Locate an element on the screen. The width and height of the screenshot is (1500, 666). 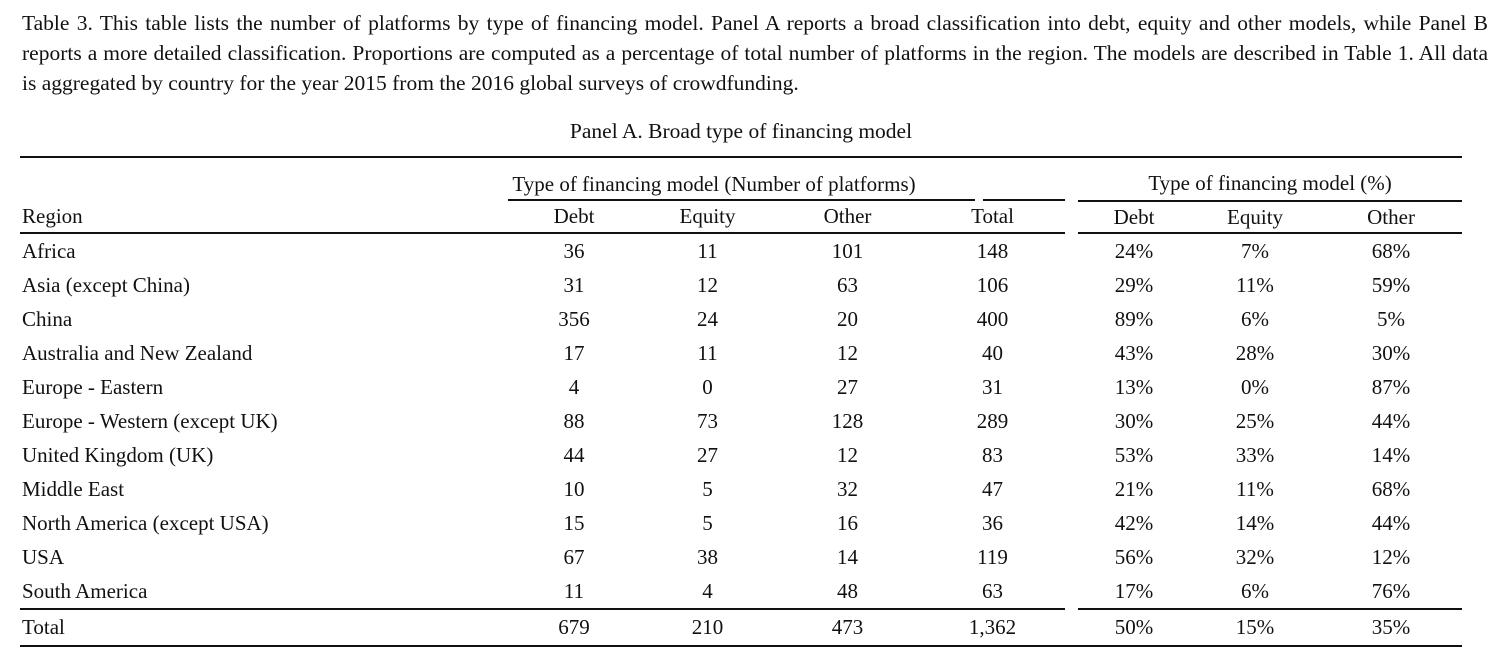
other-pct-cell: 68% is located at coordinates (1391, 488).